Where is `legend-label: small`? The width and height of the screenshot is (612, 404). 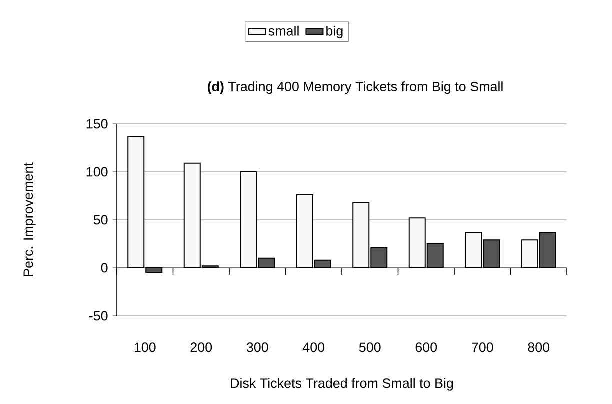 legend-label: small is located at coordinates (283, 31).